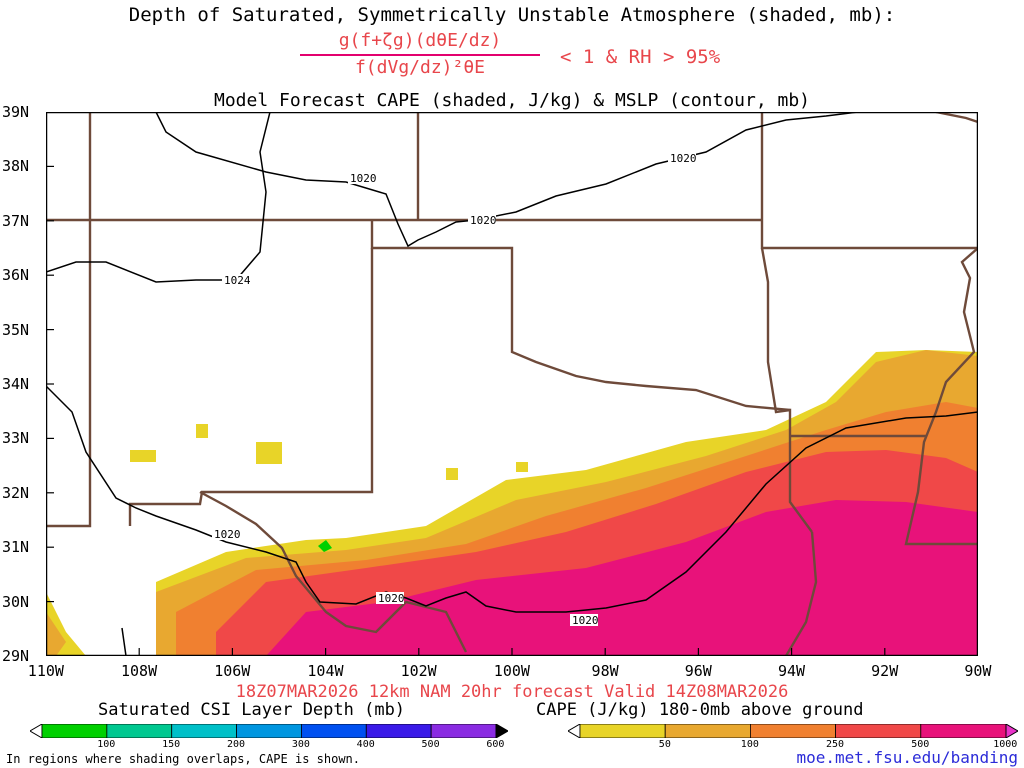  I want to click on colorbar-tick-label: 50, so click(664, 744).